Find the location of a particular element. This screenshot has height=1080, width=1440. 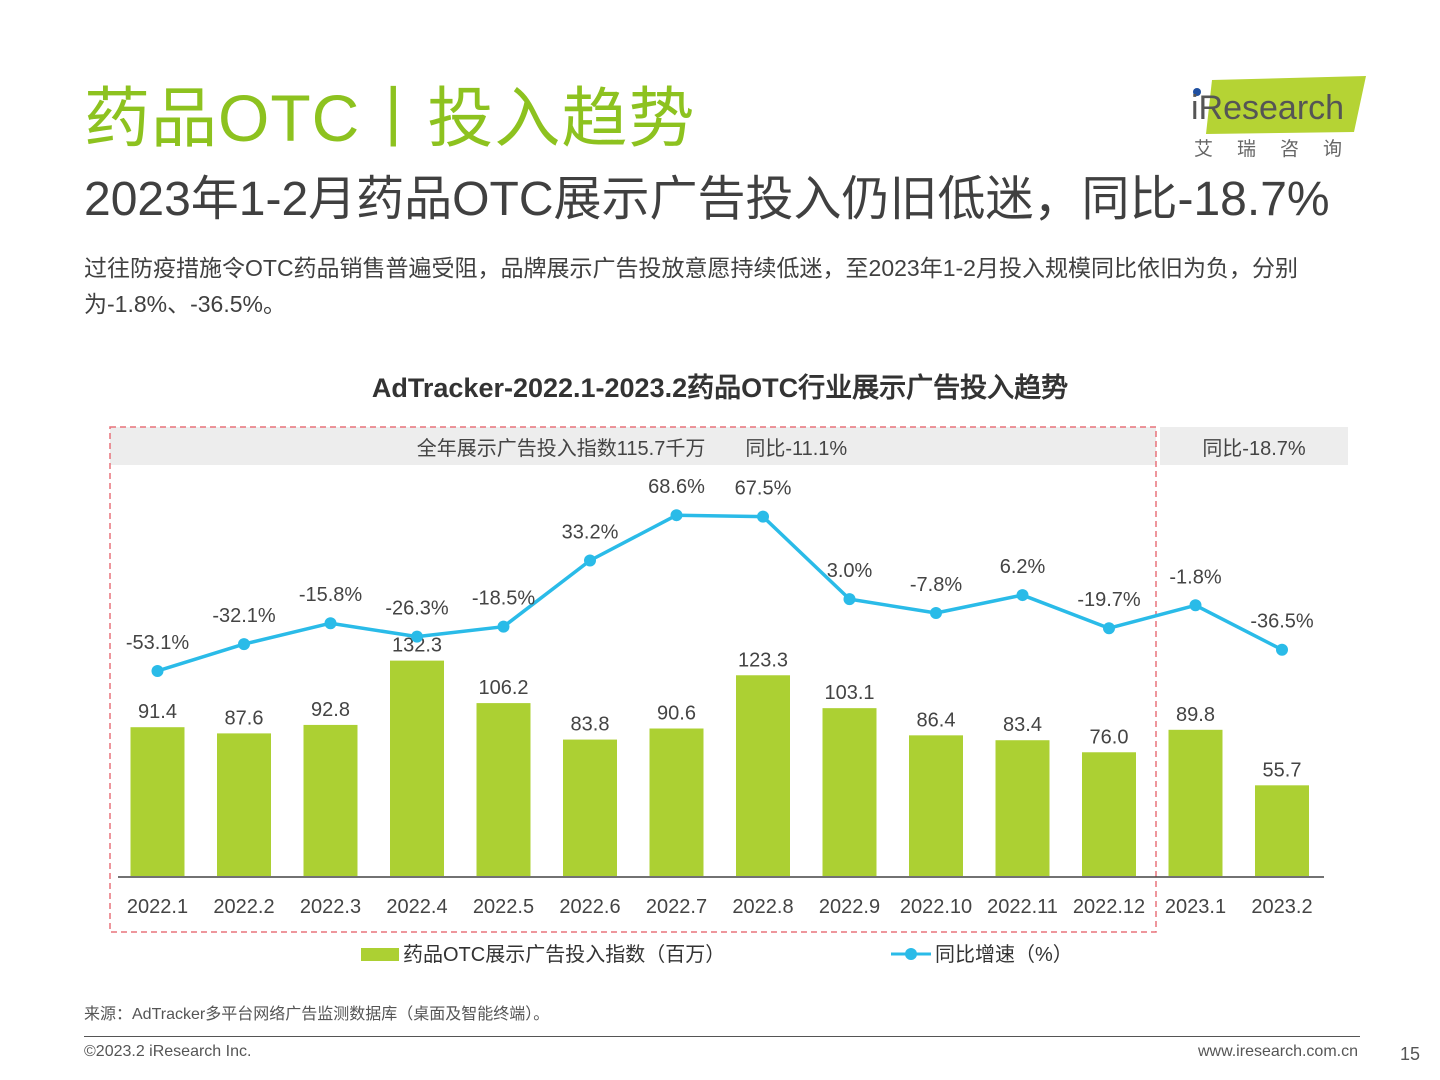

source-note: 来源：AdTracker多平台网络广告监测数据库（桌面及智能终端）。 is located at coordinates (317, 1014).